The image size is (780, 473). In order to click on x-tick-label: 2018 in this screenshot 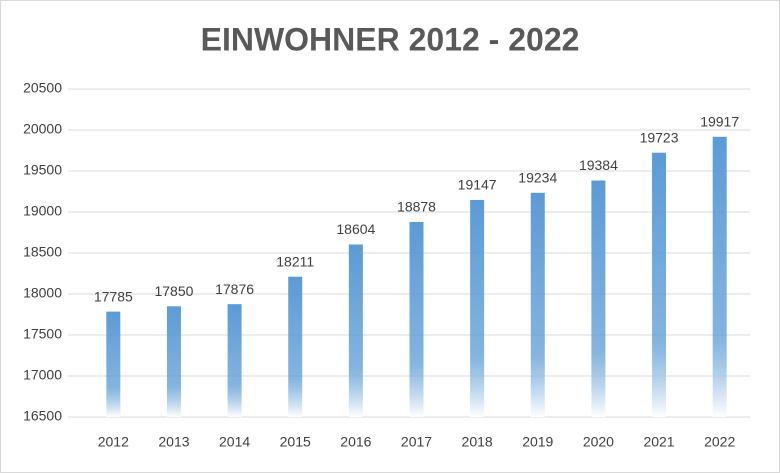, I will do `click(477, 442)`.